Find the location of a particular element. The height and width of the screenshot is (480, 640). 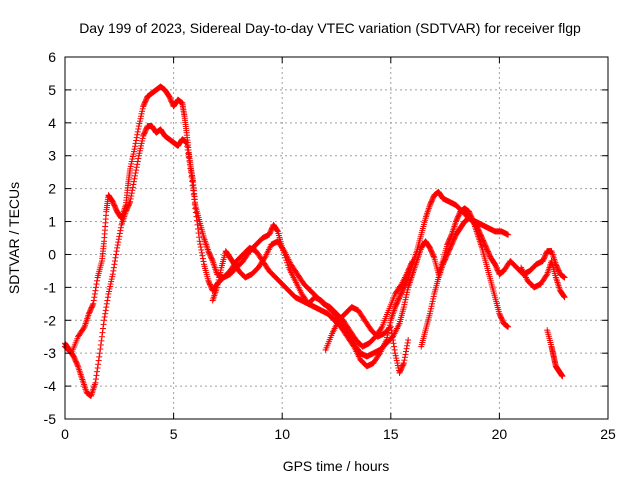

y-tick-label: 1 is located at coordinates (52, 222).